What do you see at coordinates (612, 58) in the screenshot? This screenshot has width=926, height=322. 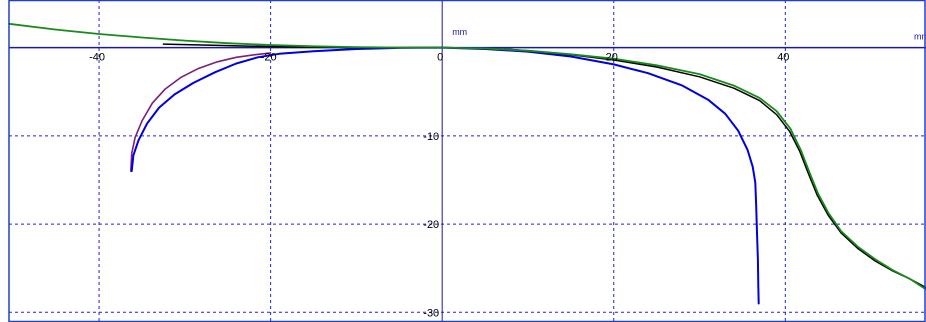 I see `x-tick-label: 20` at bounding box center [612, 58].